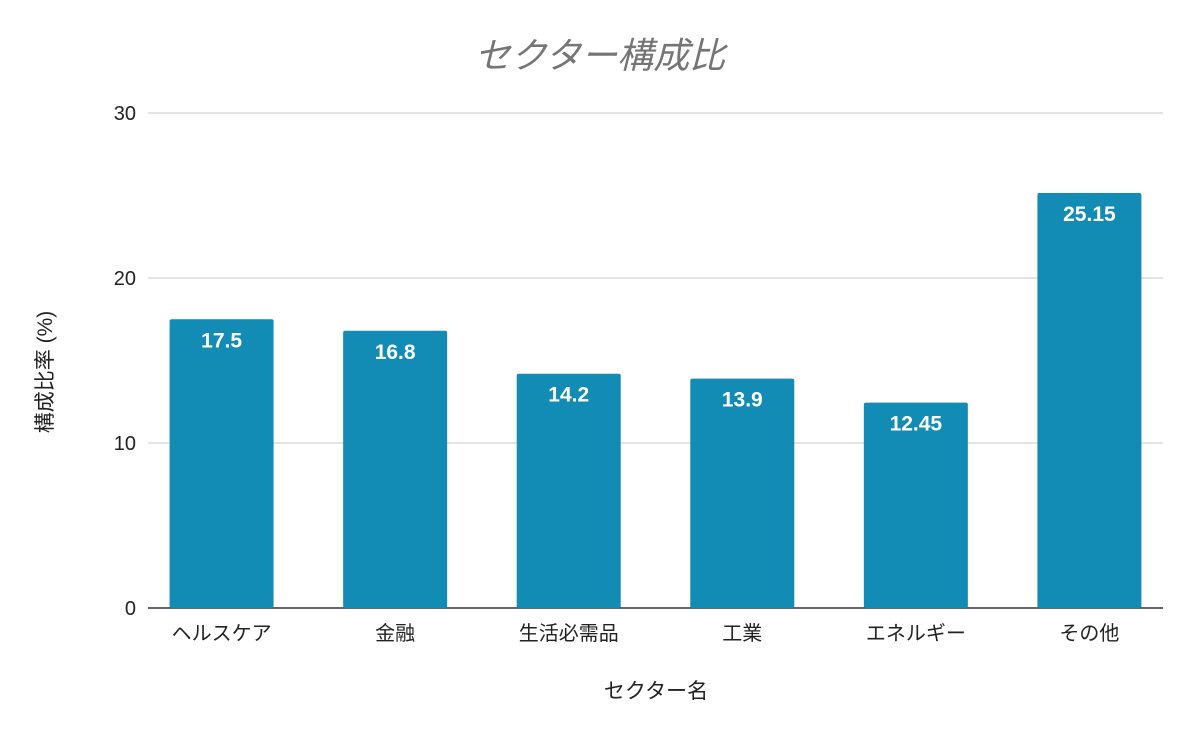 This screenshot has width=1200, height=742. What do you see at coordinates (742, 633) in the screenshot?
I see `x-tick-label: 工業` at bounding box center [742, 633].